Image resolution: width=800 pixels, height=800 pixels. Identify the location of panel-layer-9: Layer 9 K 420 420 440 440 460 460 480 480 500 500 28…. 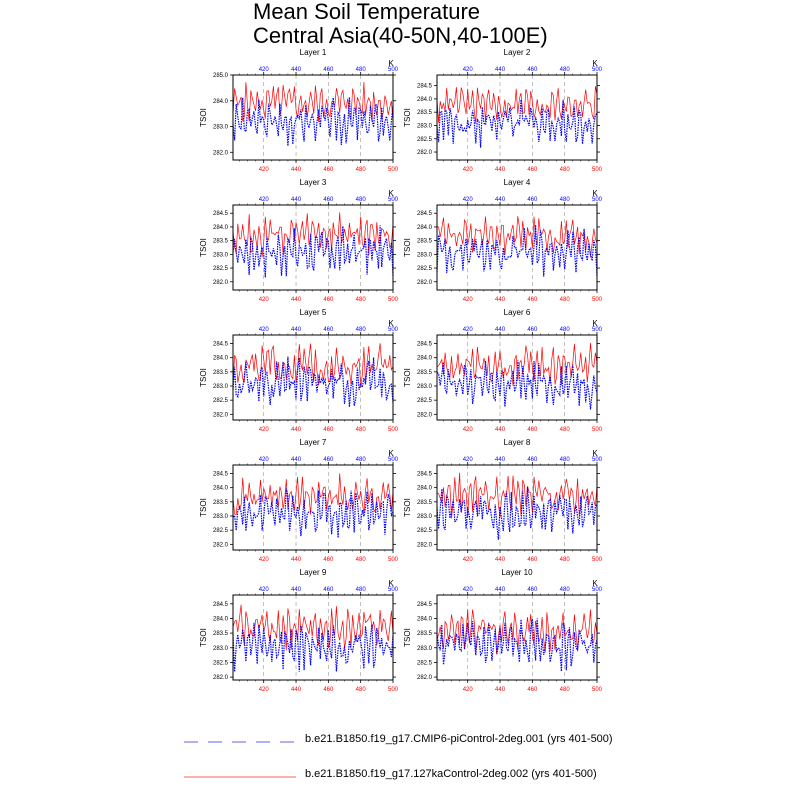
(299, 630).